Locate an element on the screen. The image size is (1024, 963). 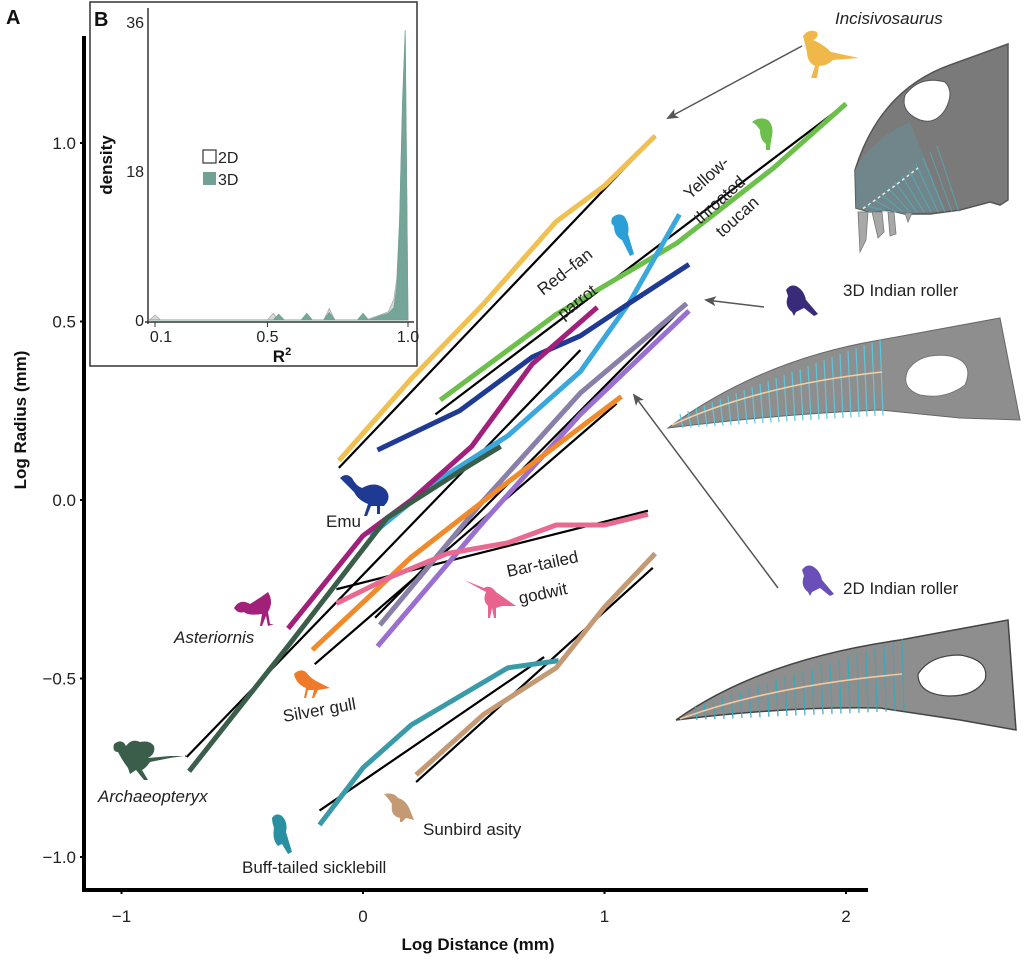
inset-x-title-superscript: 2 is located at coordinates (288, 352).